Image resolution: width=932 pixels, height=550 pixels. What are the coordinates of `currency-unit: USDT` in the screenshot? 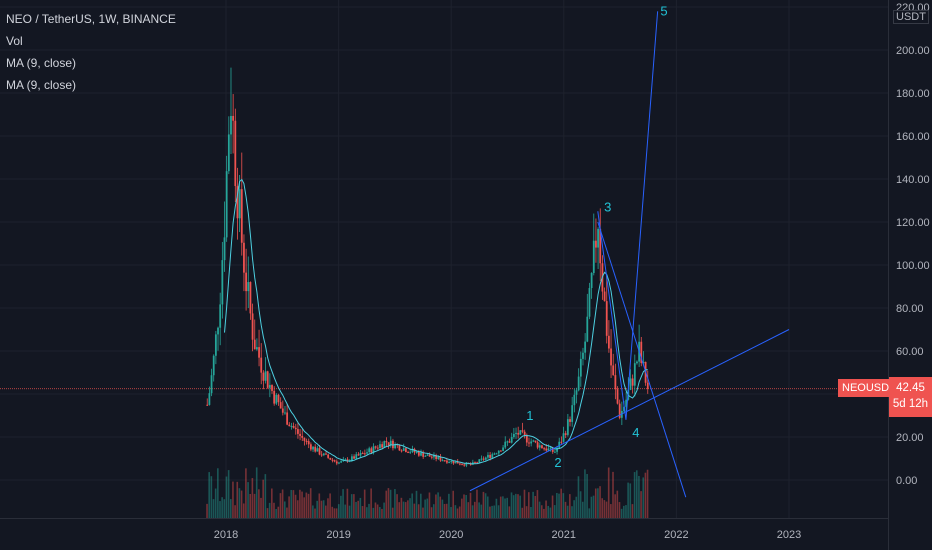 It's located at (911, 17).